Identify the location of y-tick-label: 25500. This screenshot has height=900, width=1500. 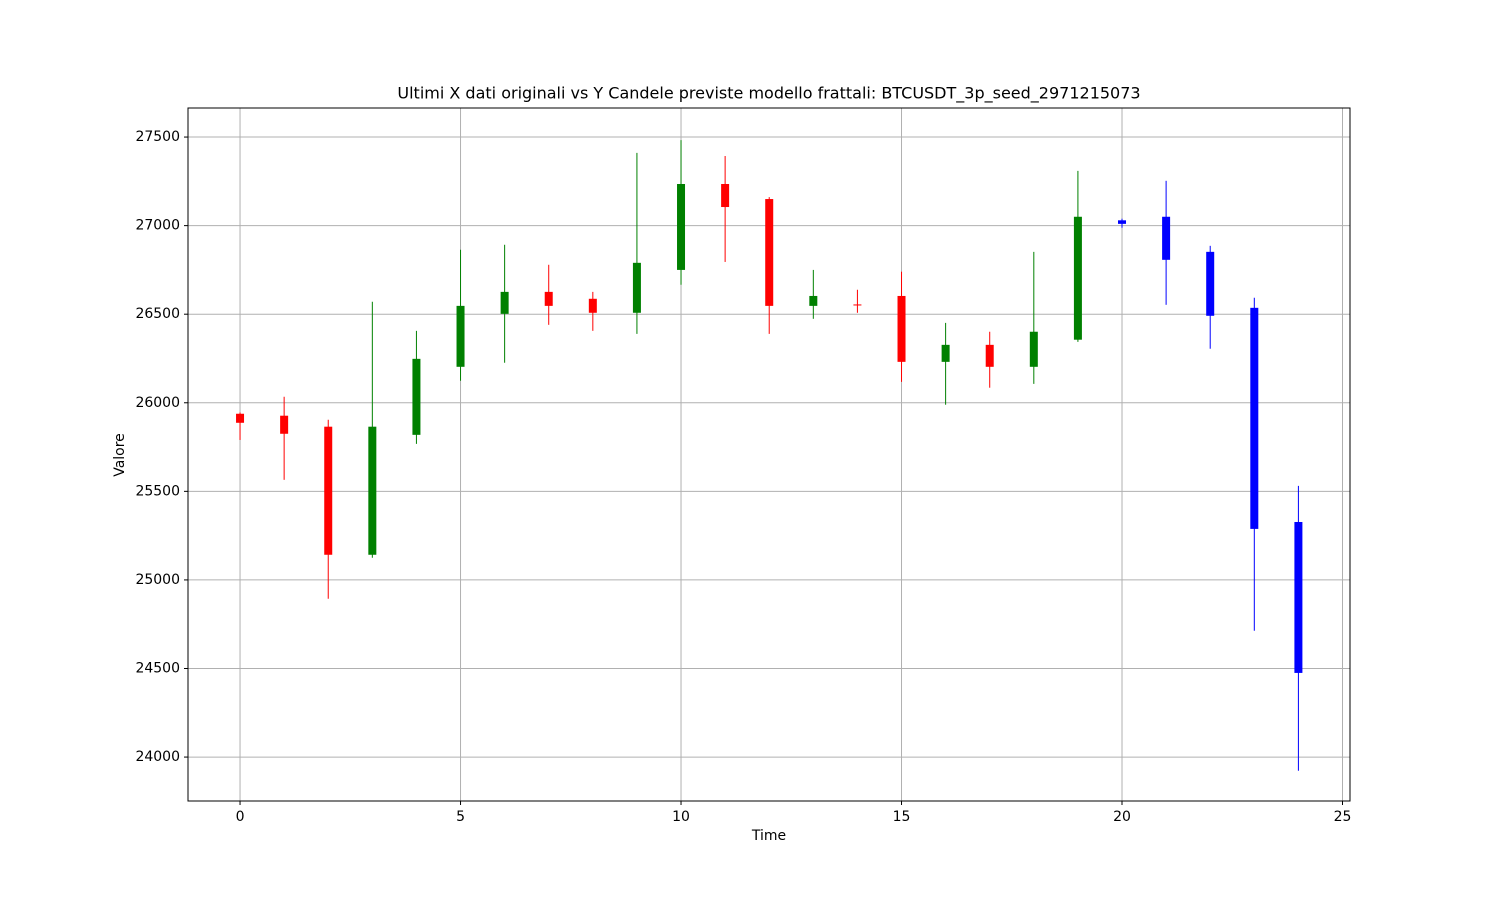
(157, 491).